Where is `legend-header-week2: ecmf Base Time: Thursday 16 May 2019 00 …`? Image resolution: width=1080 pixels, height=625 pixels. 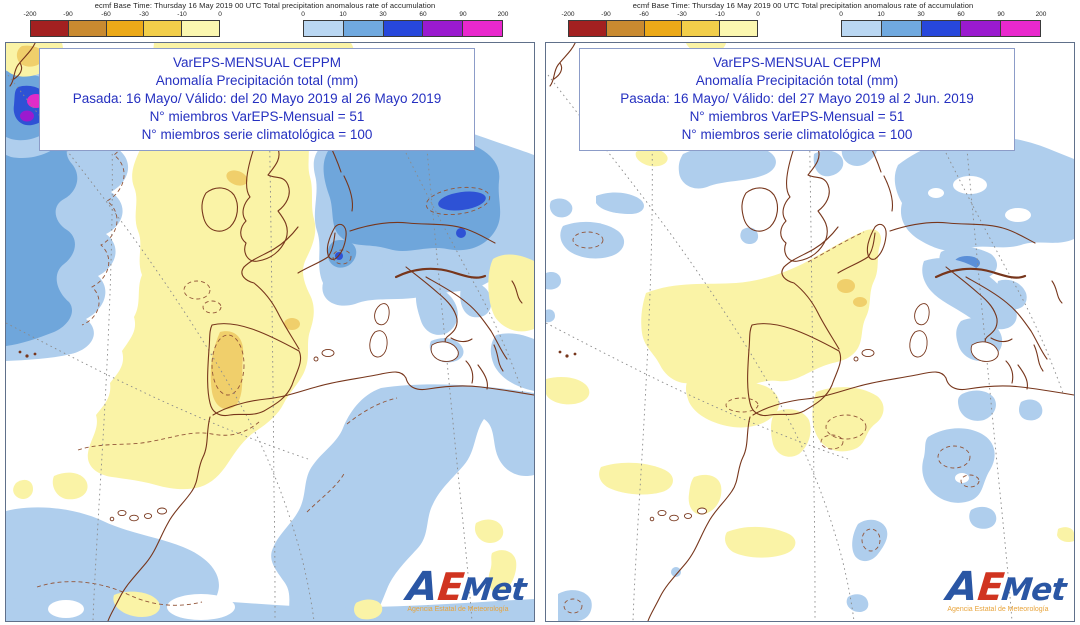
legend-header-week2: ecmf Base Time: Thursday 16 May 2019 00 … is located at coordinates (808, 20).